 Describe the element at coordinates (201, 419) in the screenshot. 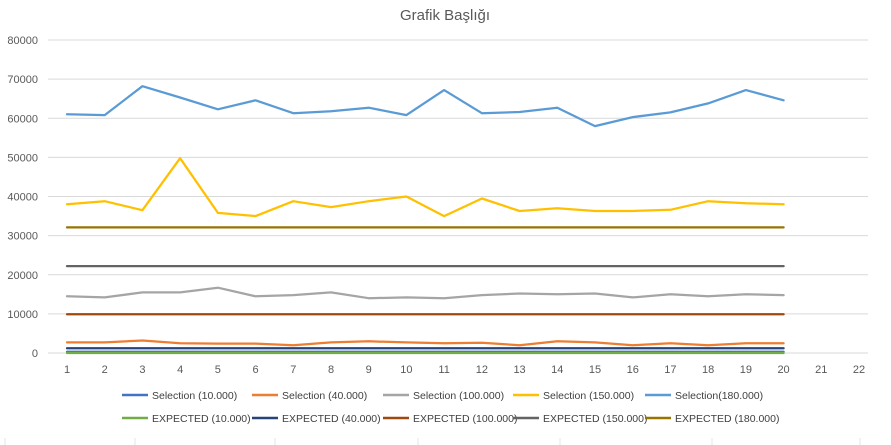

I see `legend-label: EXPECTED (10.000)` at that location.